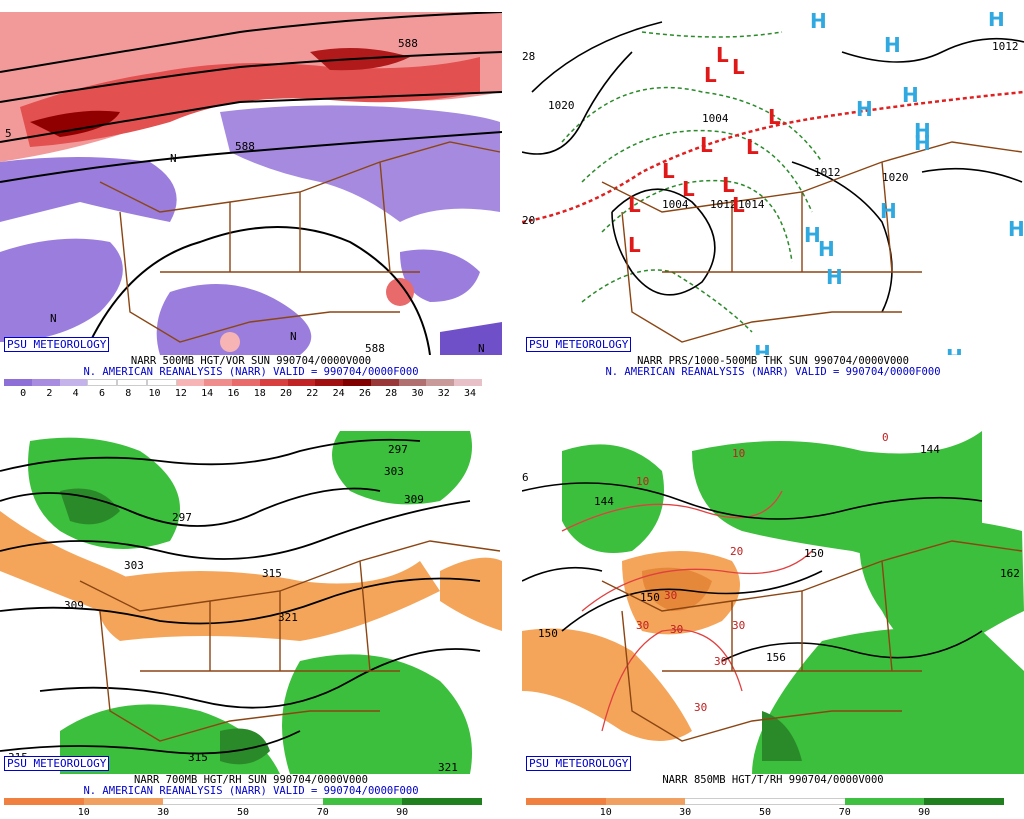 The width and height of the screenshot is (1024, 819). Describe the element at coordinates (776, 657) in the screenshot. I see `contour-label: 156` at that location.